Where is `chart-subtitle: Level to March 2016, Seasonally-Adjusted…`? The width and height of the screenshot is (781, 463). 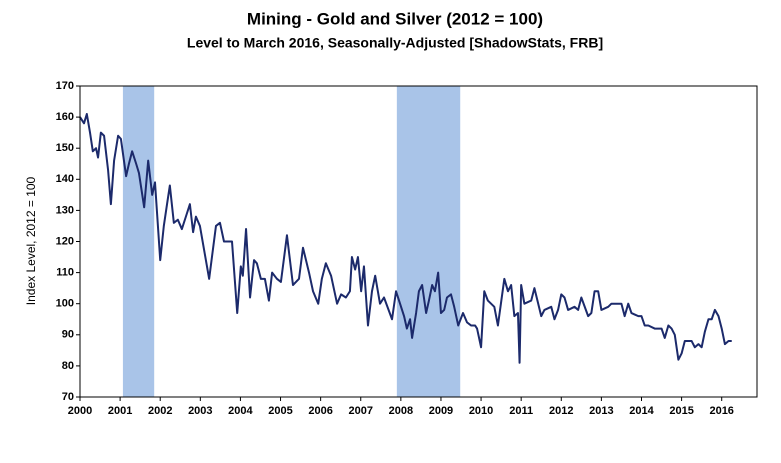
chart-subtitle: Level to March 2016, Seasonally-Adjusted… is located at coordinates (395, 43).